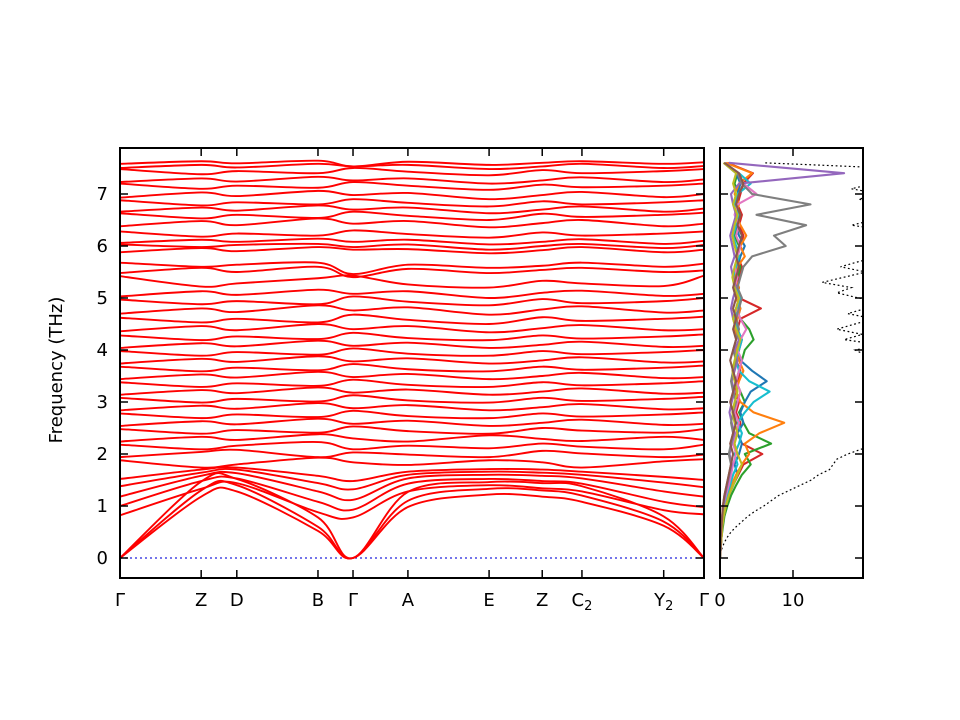 The width and height of the screenshot is (960, 720). Describe the element at coordinates (488, 600) in the screenshot. I see `kpoint-label-6: E` at that location.